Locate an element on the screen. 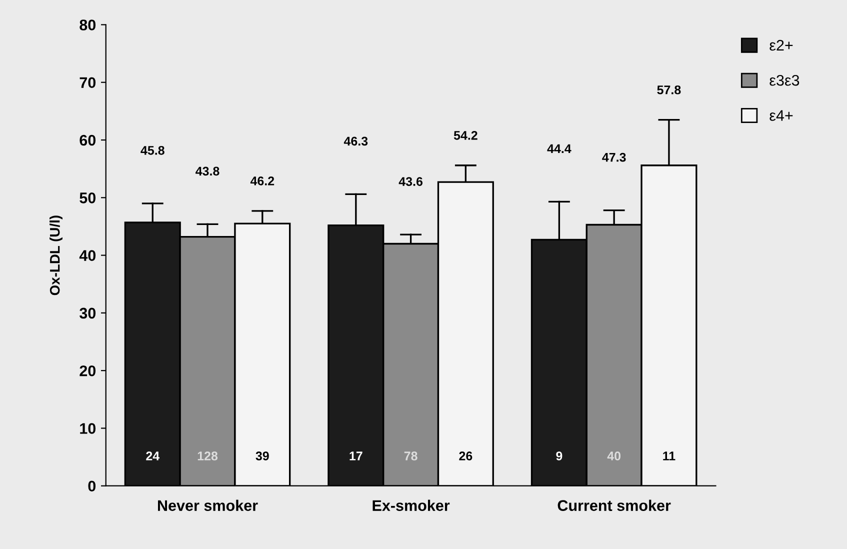 This screenshot has height=549, width=847. legend-label: ε3ε3 is located at coordinates (785, 80).